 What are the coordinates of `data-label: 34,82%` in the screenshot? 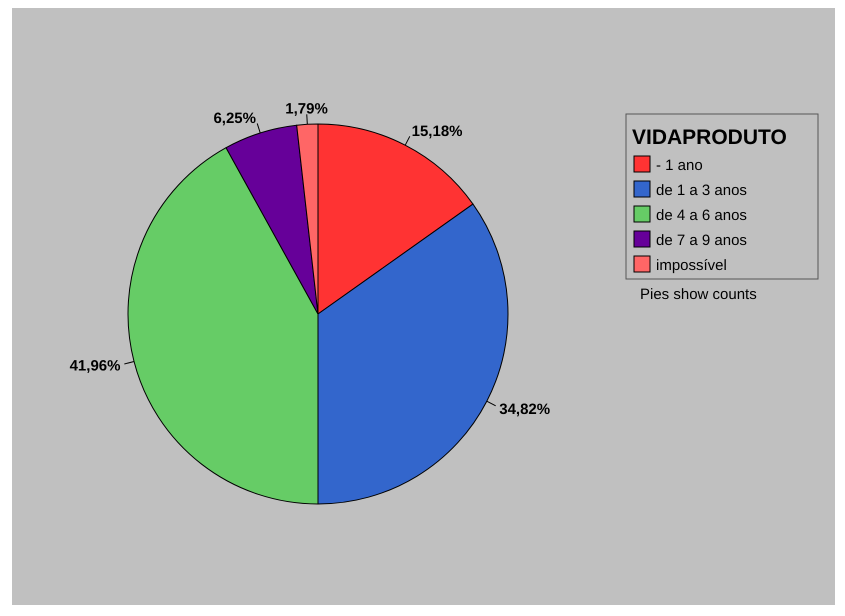 It's located at (524, 409).